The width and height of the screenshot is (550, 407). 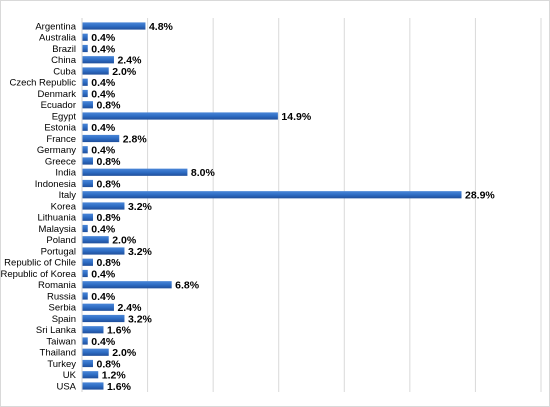 I want to click on bar-india, so click(x=135, y=172).